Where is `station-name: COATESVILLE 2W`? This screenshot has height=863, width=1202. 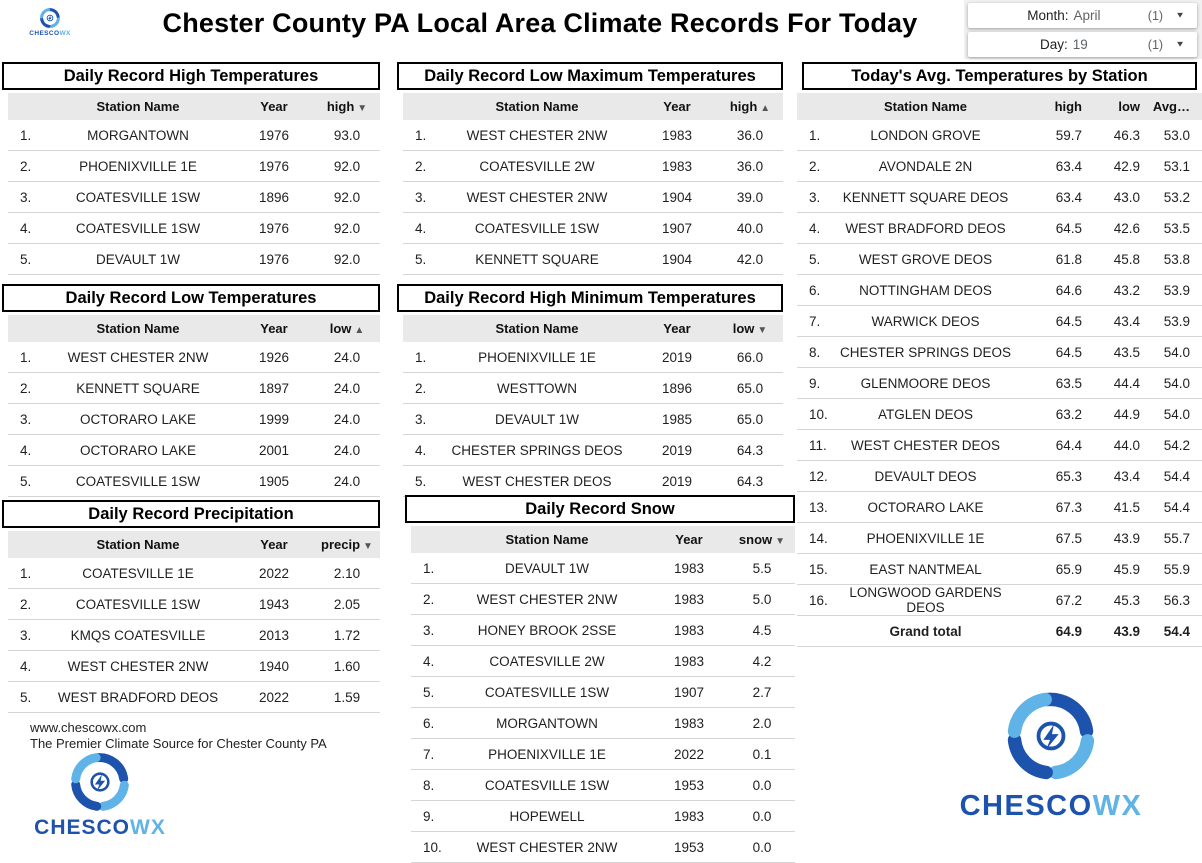 station-name: COATESVILLE 2W is located at coordinates (537, 166).